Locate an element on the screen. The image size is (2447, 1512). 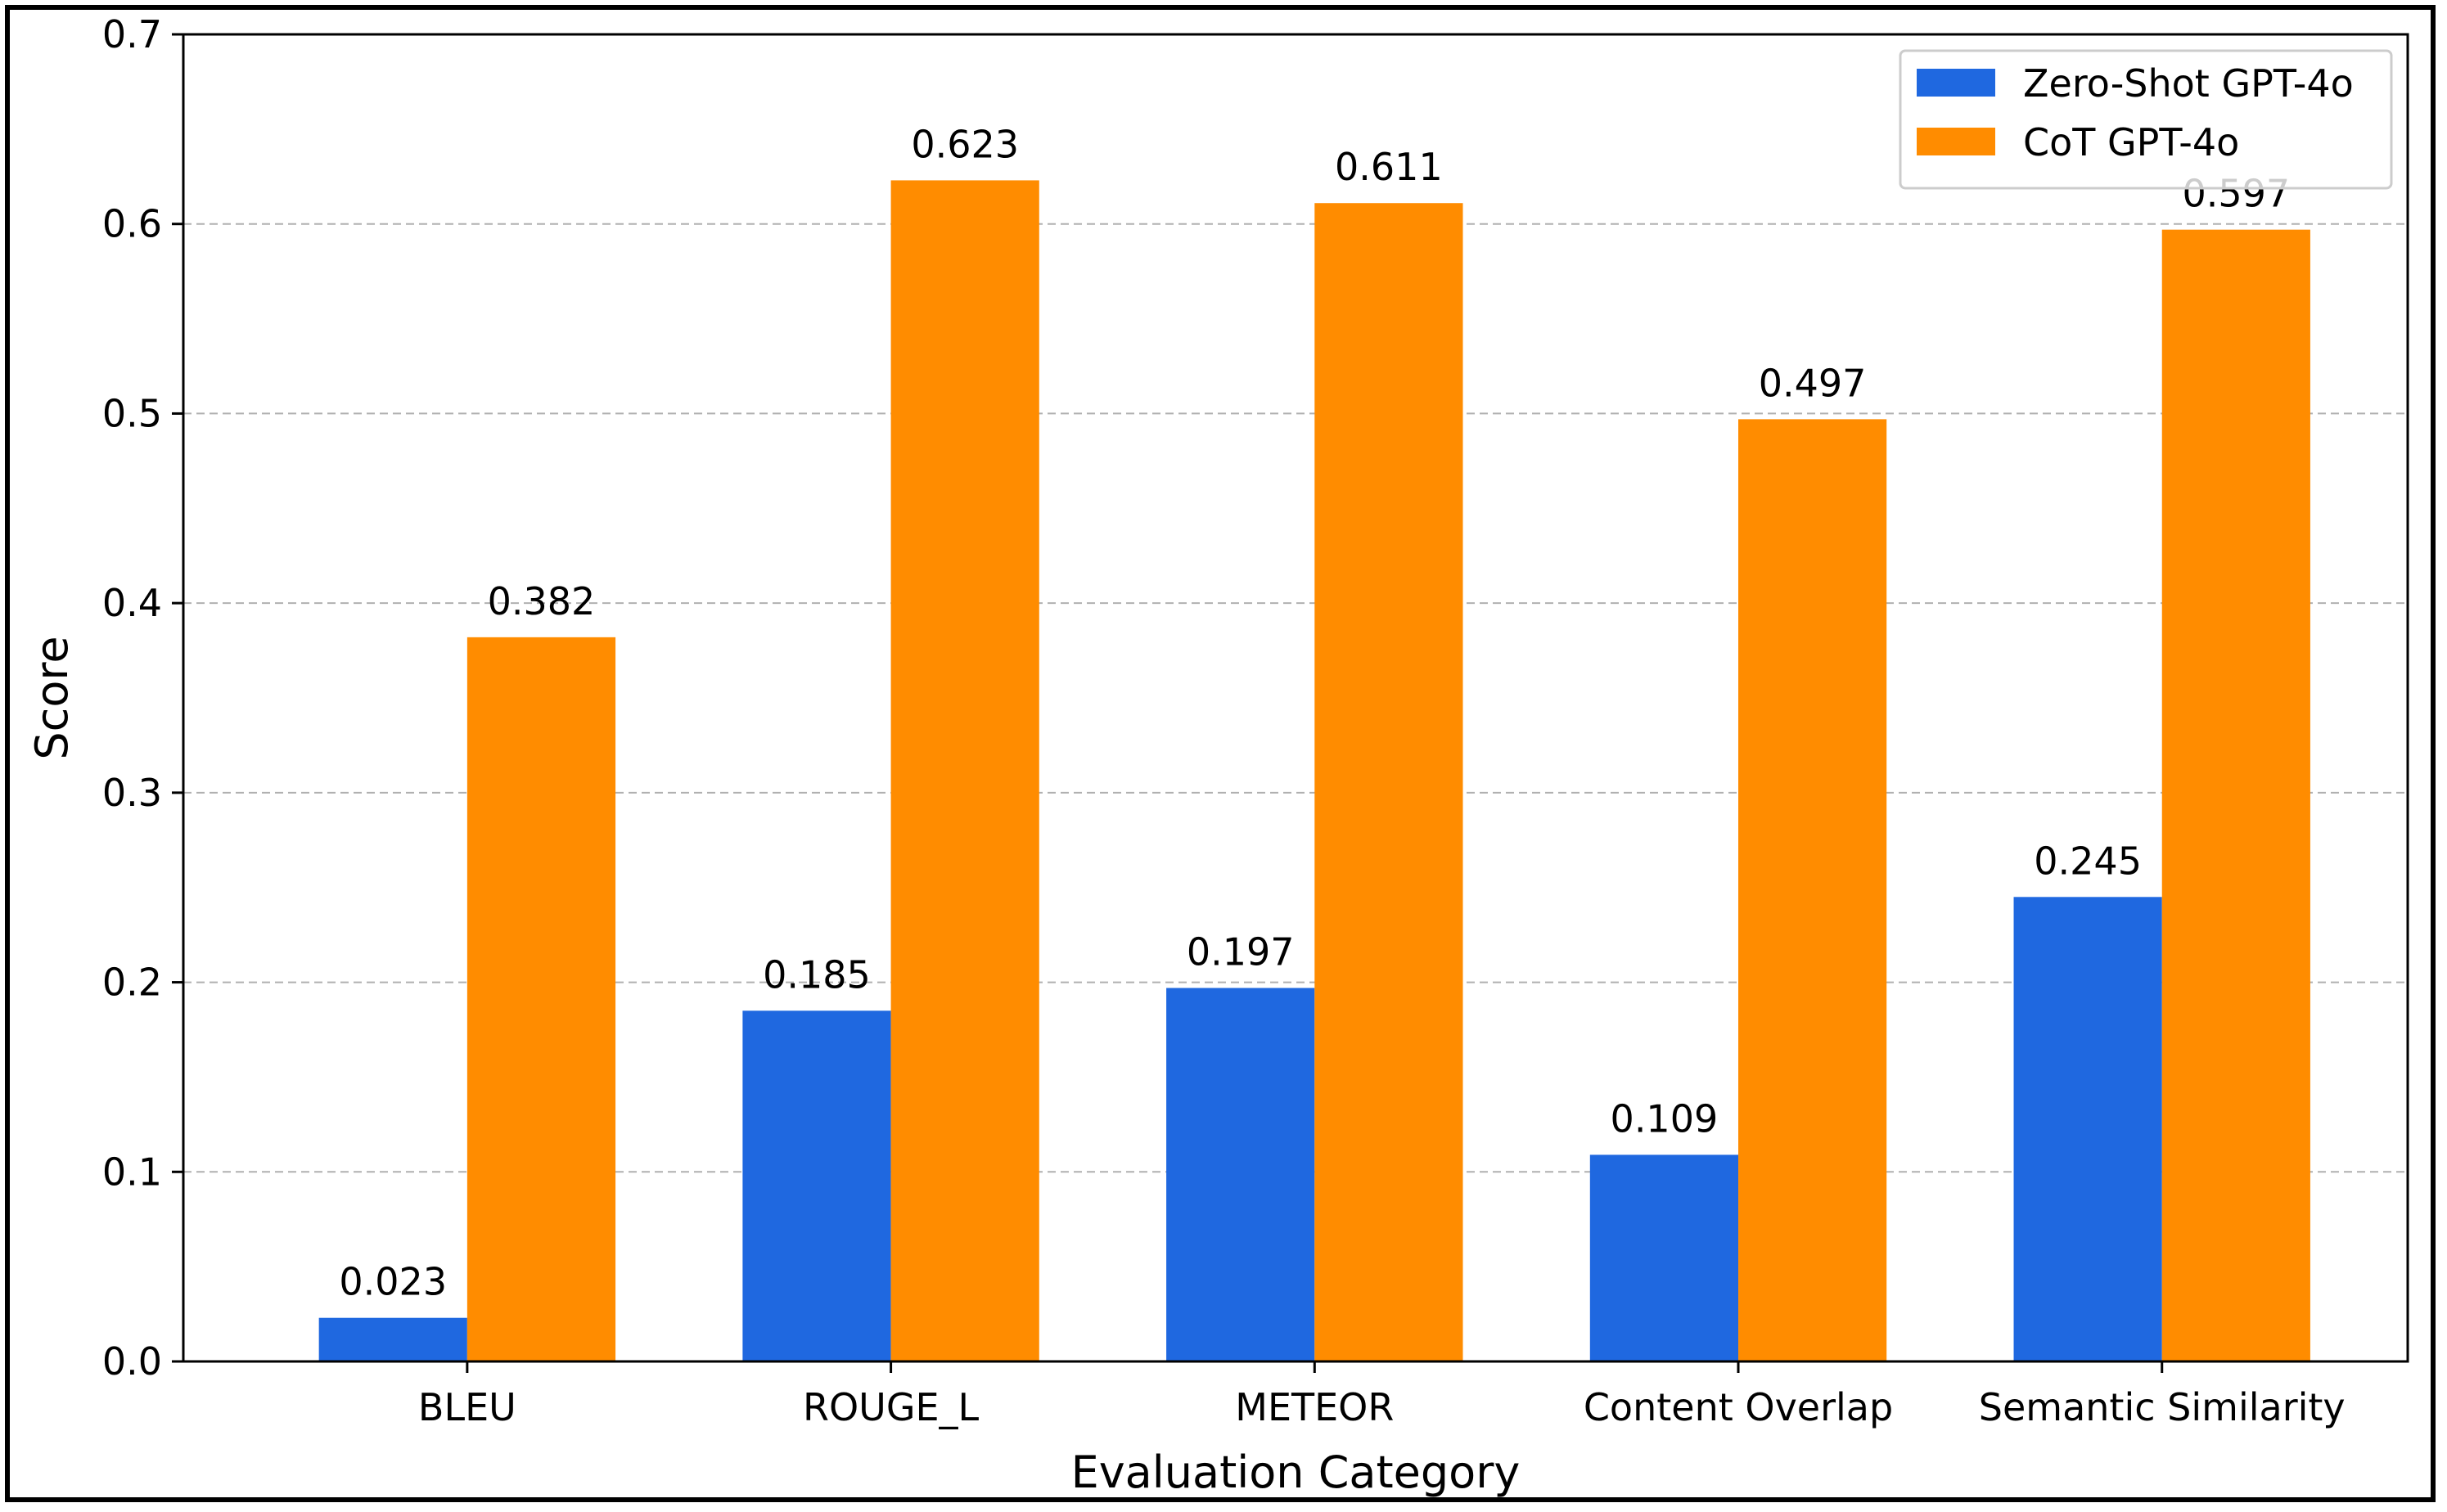
legend: Zero-Shot GPT-4o CoT GPT-4o is located at coordinates (2146, 120).